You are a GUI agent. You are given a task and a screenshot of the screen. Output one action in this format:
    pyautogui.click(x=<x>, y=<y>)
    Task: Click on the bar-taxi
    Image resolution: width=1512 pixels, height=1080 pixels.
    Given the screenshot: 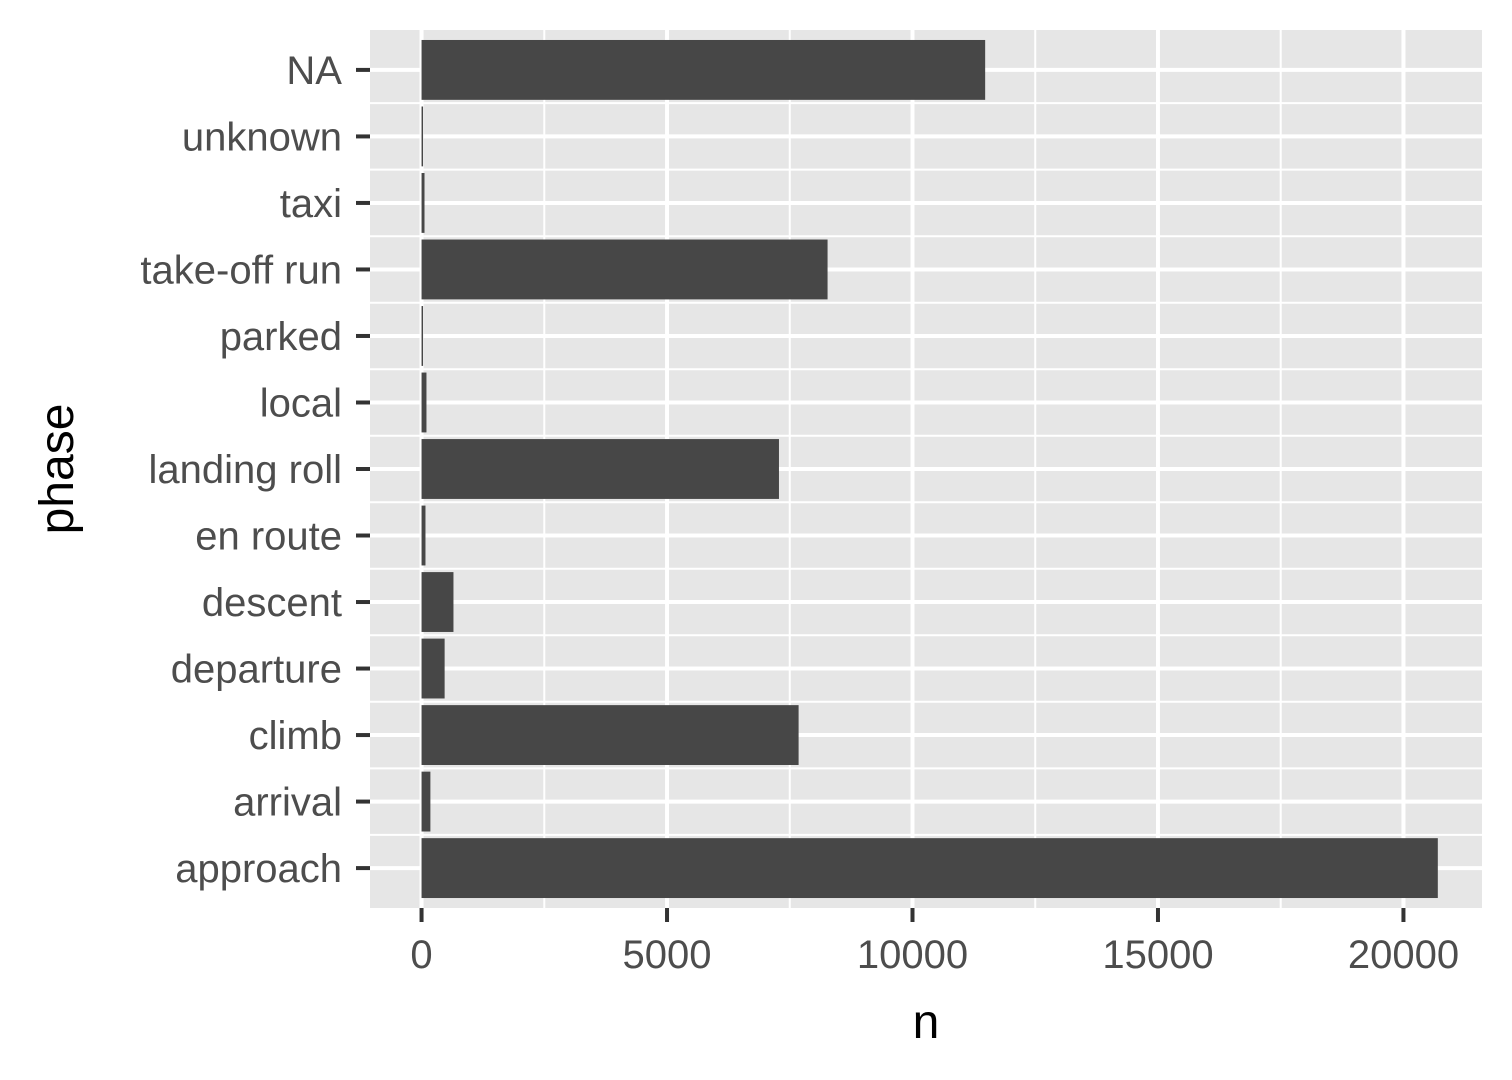 What is the action you would take?
    pyautogui.click(x=423, y=203)
    